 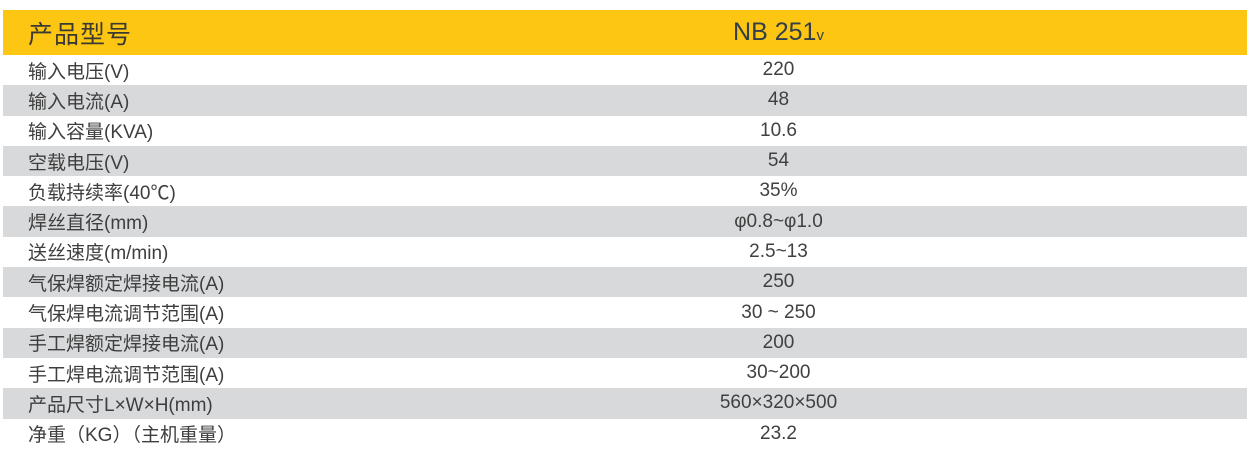 I want to click on row-label: 输入容量(KVA), so click(x=91, y=133).